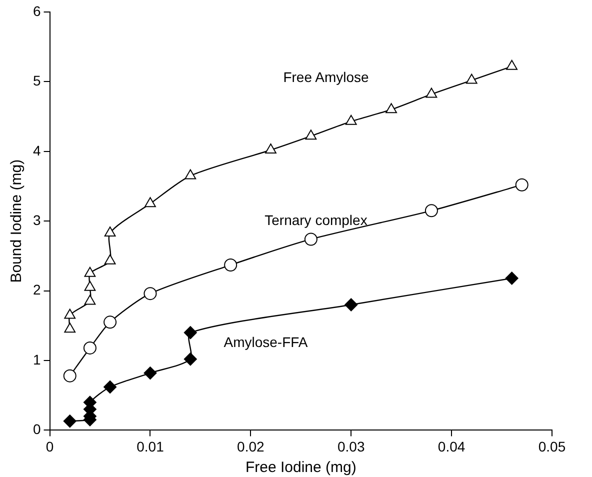 The image size is (592, 477). What do you see at coordinates (552, 446) in the screenshot?
I see `x-tick-label: 0.05` at bounding box center [552, 446].